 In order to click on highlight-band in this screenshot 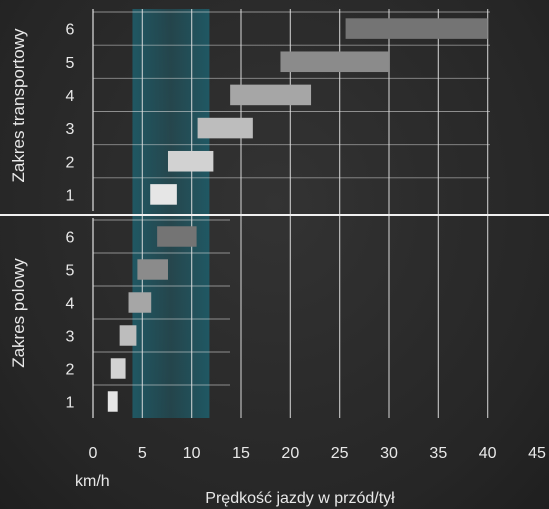, I will do `click(171, 213)`.